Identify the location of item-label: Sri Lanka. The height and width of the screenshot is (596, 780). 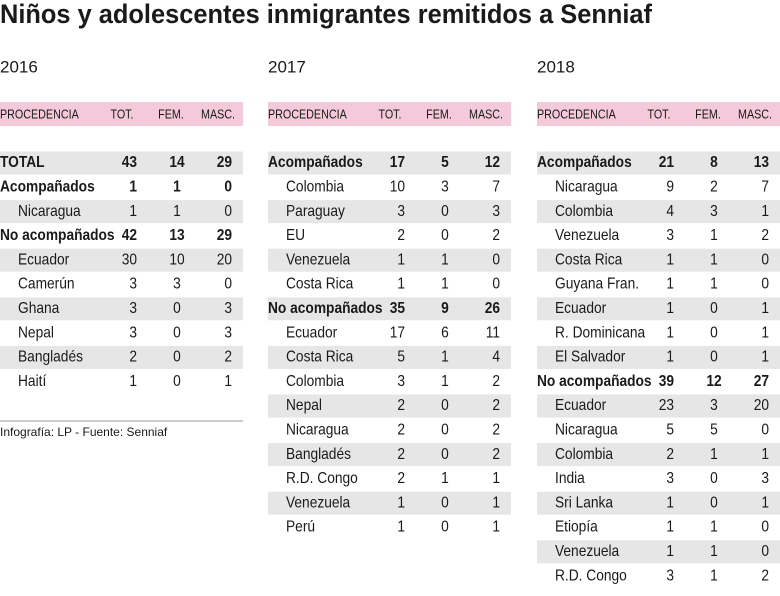
(584, 502).